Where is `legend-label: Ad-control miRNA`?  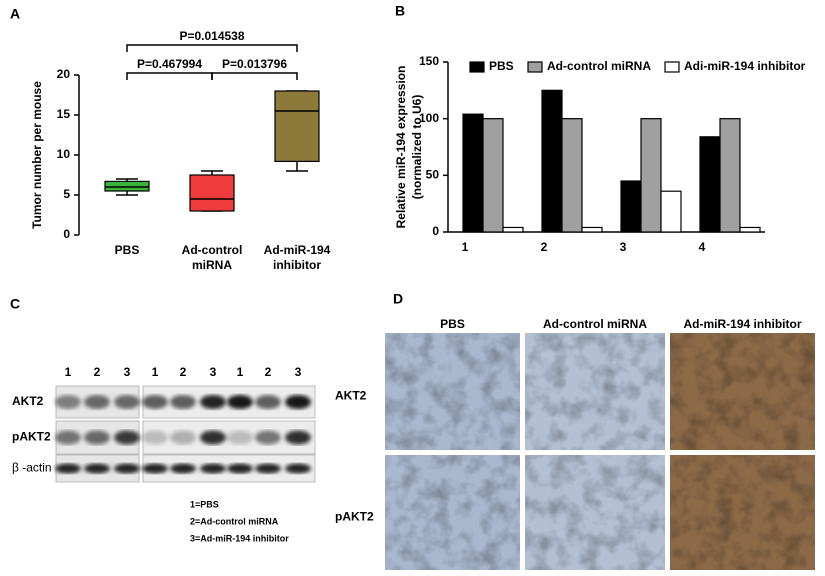 legend-label: Ad-control miRNA is located at coordinates (599, 66).